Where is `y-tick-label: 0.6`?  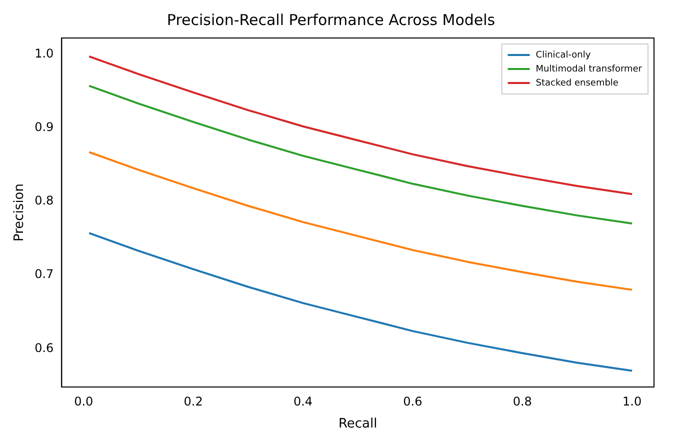 y-tick-label: 0.6 is located at coordinates (44, 347).